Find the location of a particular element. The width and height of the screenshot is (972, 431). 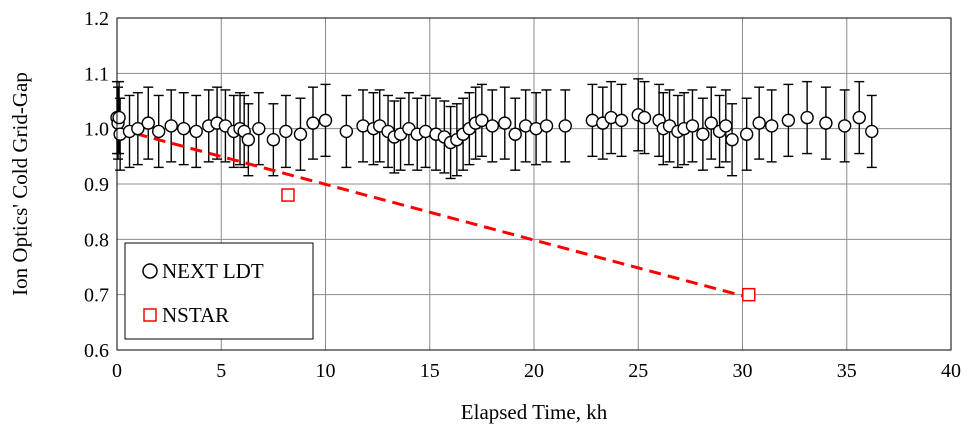

y-tick-label: 0.6 is located at coordinates (96, 351).